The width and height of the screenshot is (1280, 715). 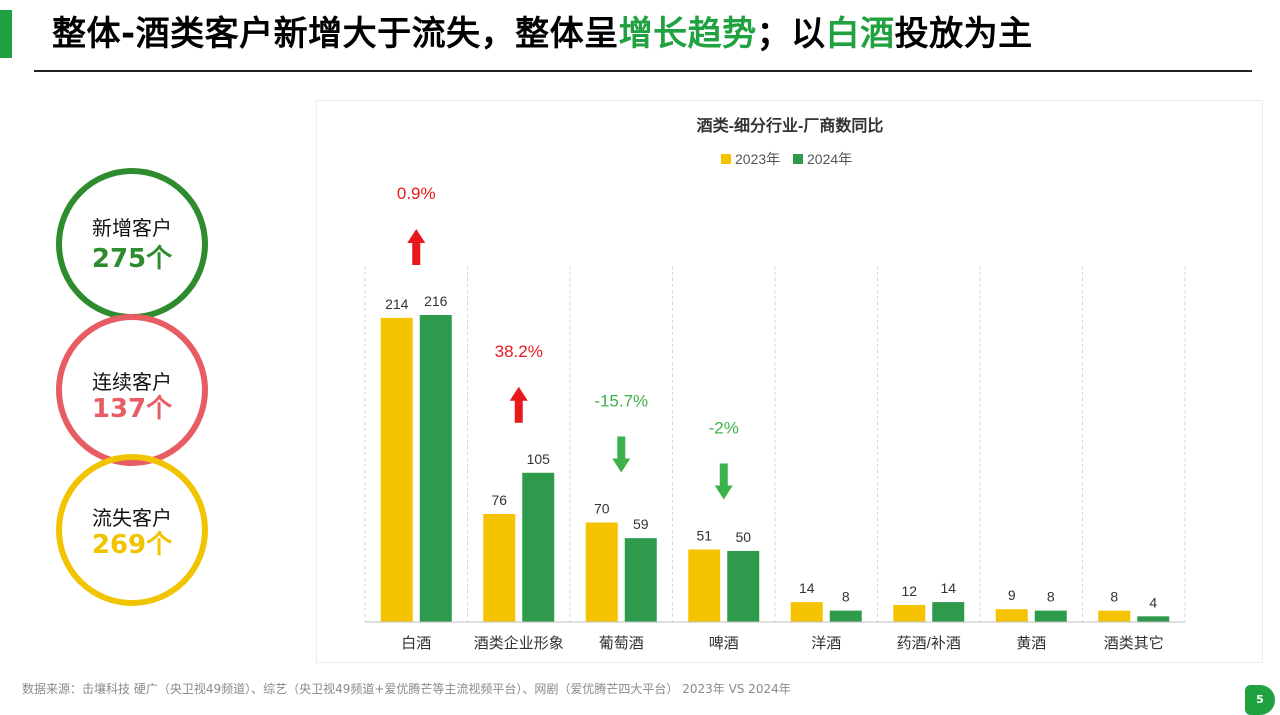 I want to click on lost-customers-value: 269个, so click(x=132, y=545).